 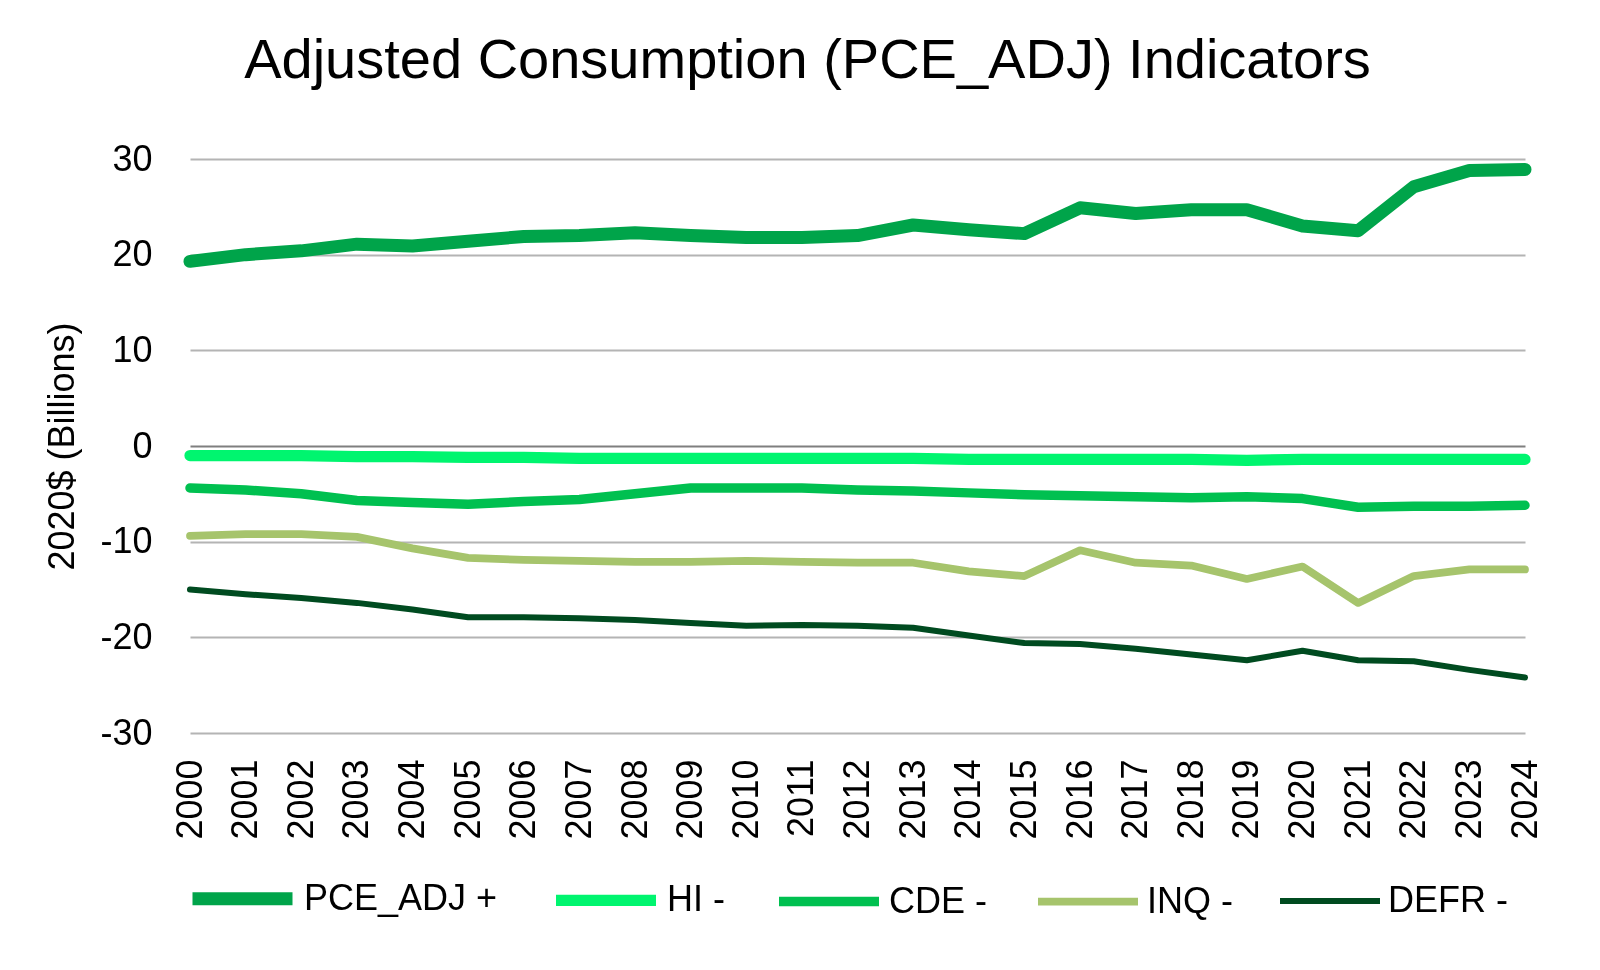 I want to click on x-tick-label: 2014, so click(x=968, y=799).